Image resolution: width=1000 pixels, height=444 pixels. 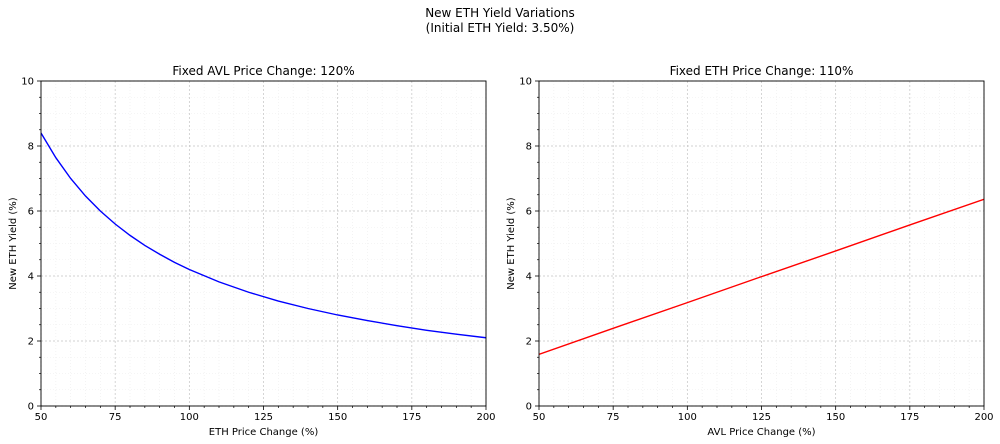 I want to click on figure-title-line2: (Initial ETH Yield: 3.50%), so click(x=500, y=28).